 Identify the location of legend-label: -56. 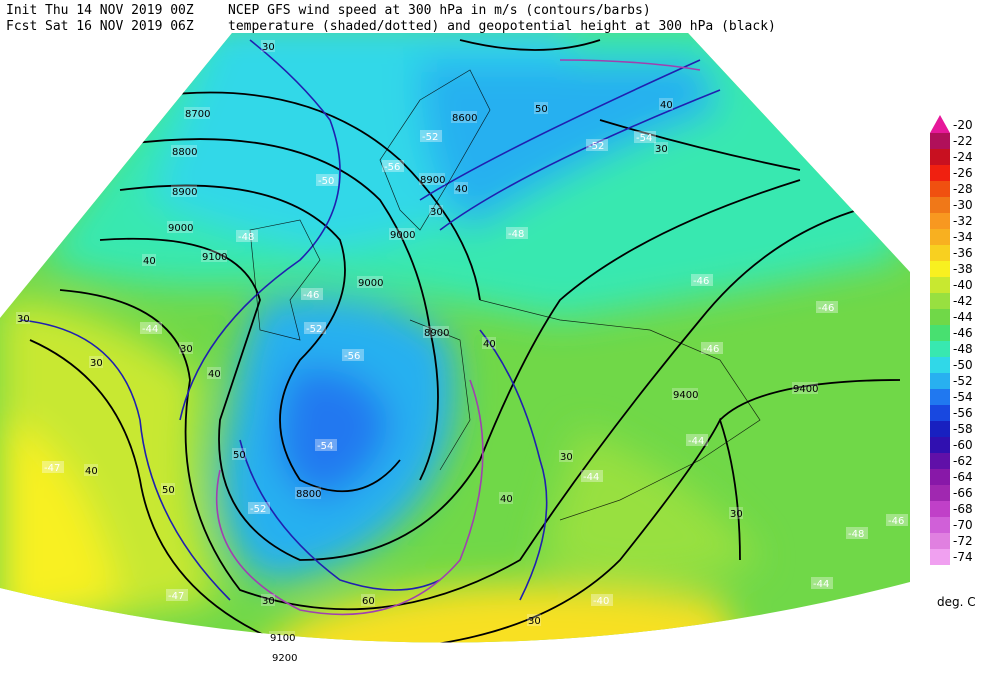
(963, 413).